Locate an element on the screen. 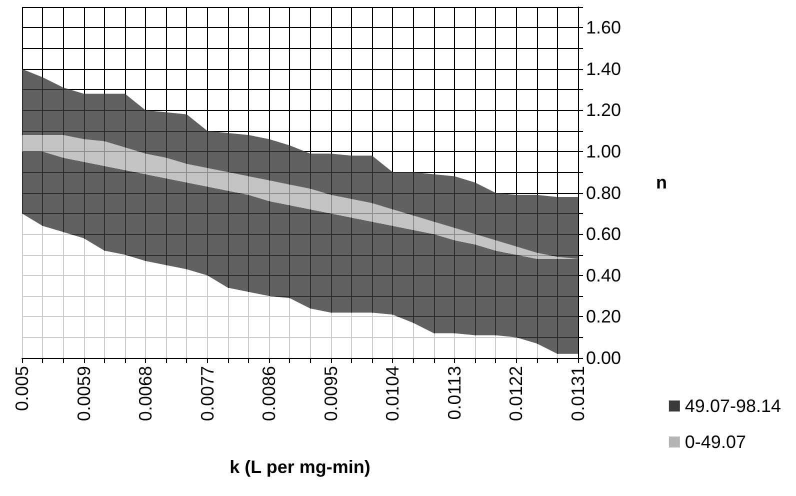  x-axis-title: k (L per mg-min) is located at coordinates (300, 467).